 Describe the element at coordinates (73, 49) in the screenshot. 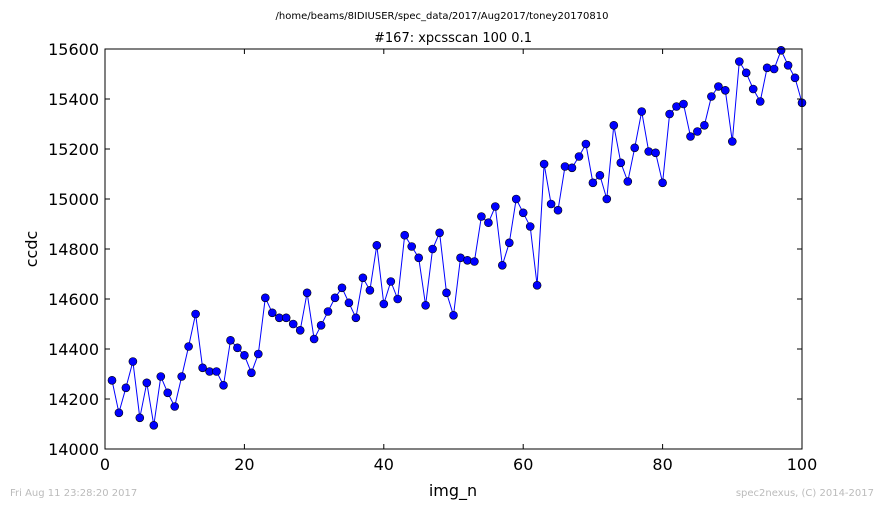

I see `y-tick-label: 15600` at that location.